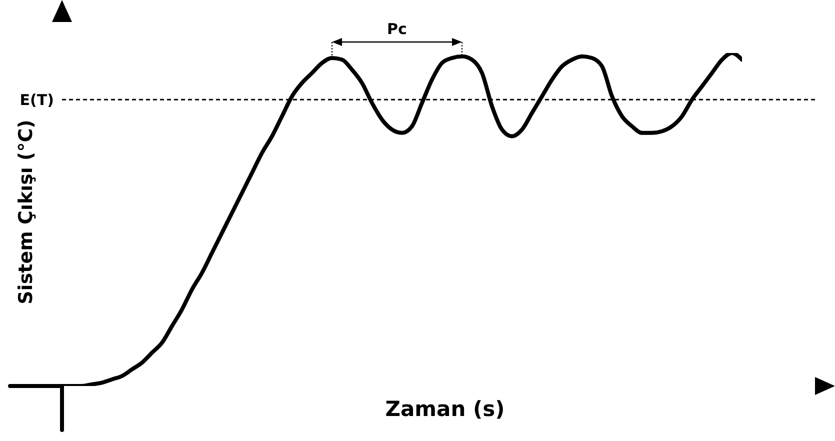 The width and height of the screenshot is (835, 441). I want to click on ref-line-label: E(T), so click(37, 99).